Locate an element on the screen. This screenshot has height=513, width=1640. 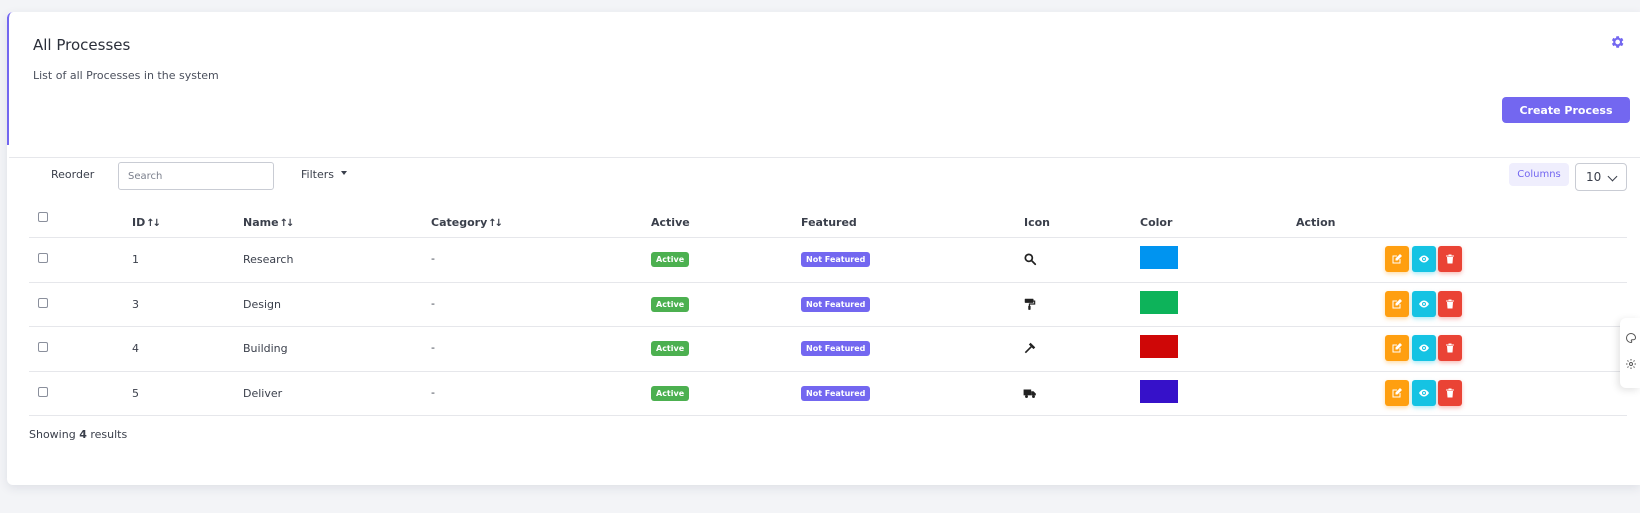
hammer-icon is located at coordinates (1030, 348).